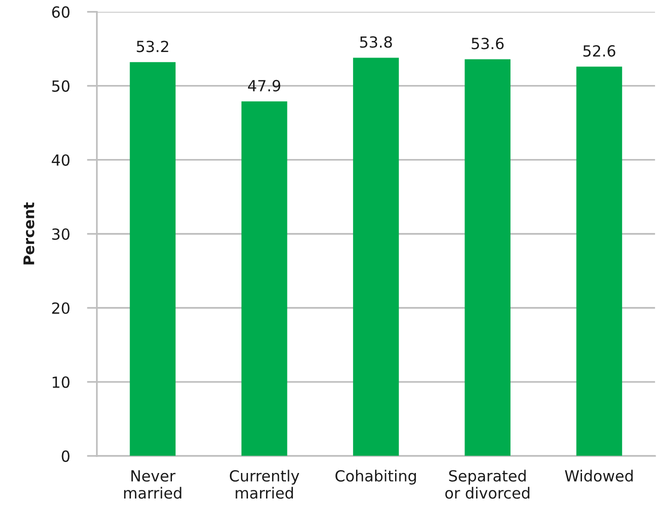  What do you see at coordinates (599, 51) in the screenshot?
I see `data-label: 52.6` at bounding box center [599, 51].